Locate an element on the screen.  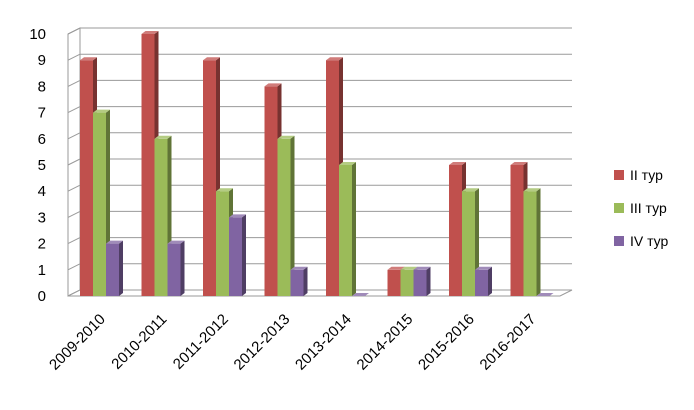
bar-iv-тур-2014-2015 is located at coordinates (422, 281).